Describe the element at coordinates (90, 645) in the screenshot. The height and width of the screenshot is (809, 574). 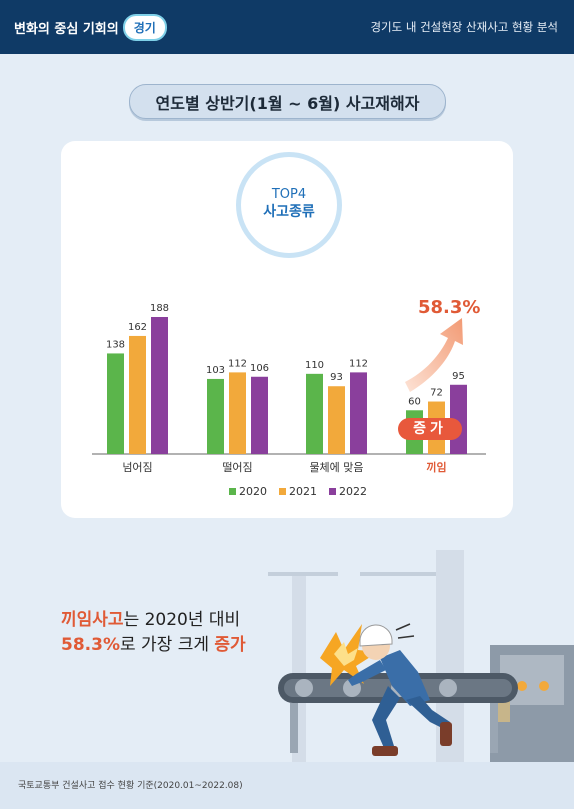
I see `summary-highlight: 58.3%` at that location.